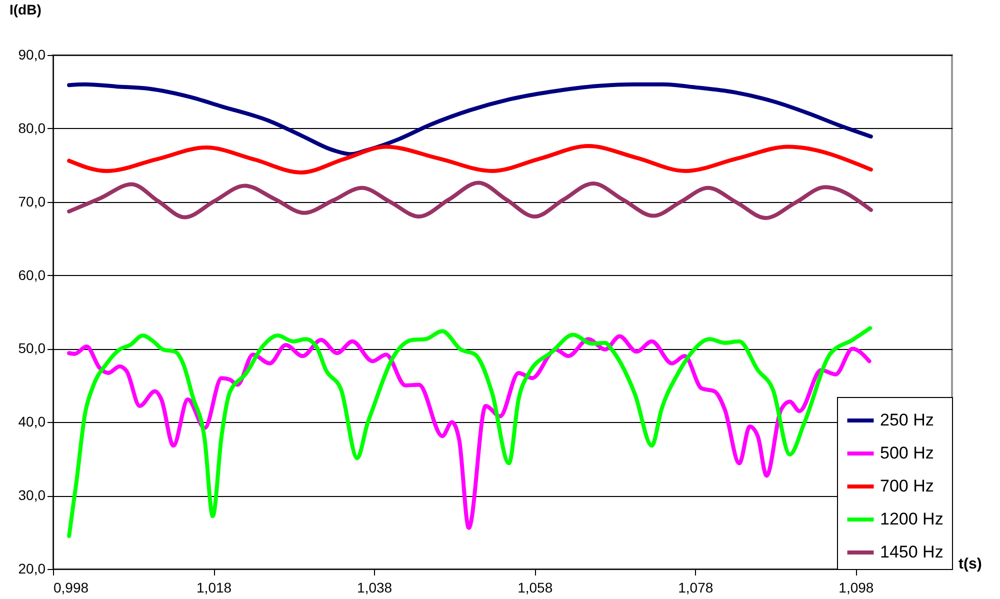 The image size is (1000, 599). Describe the element at coordinates (32, 348) in the screenshot. I see `y-tick-label: 50,0` at that location.